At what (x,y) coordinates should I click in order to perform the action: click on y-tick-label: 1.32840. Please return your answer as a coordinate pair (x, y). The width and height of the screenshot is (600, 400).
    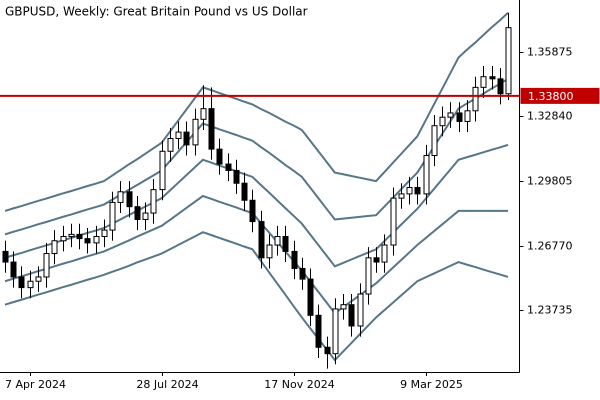
    Looking at the image, I should click on (550, 116).